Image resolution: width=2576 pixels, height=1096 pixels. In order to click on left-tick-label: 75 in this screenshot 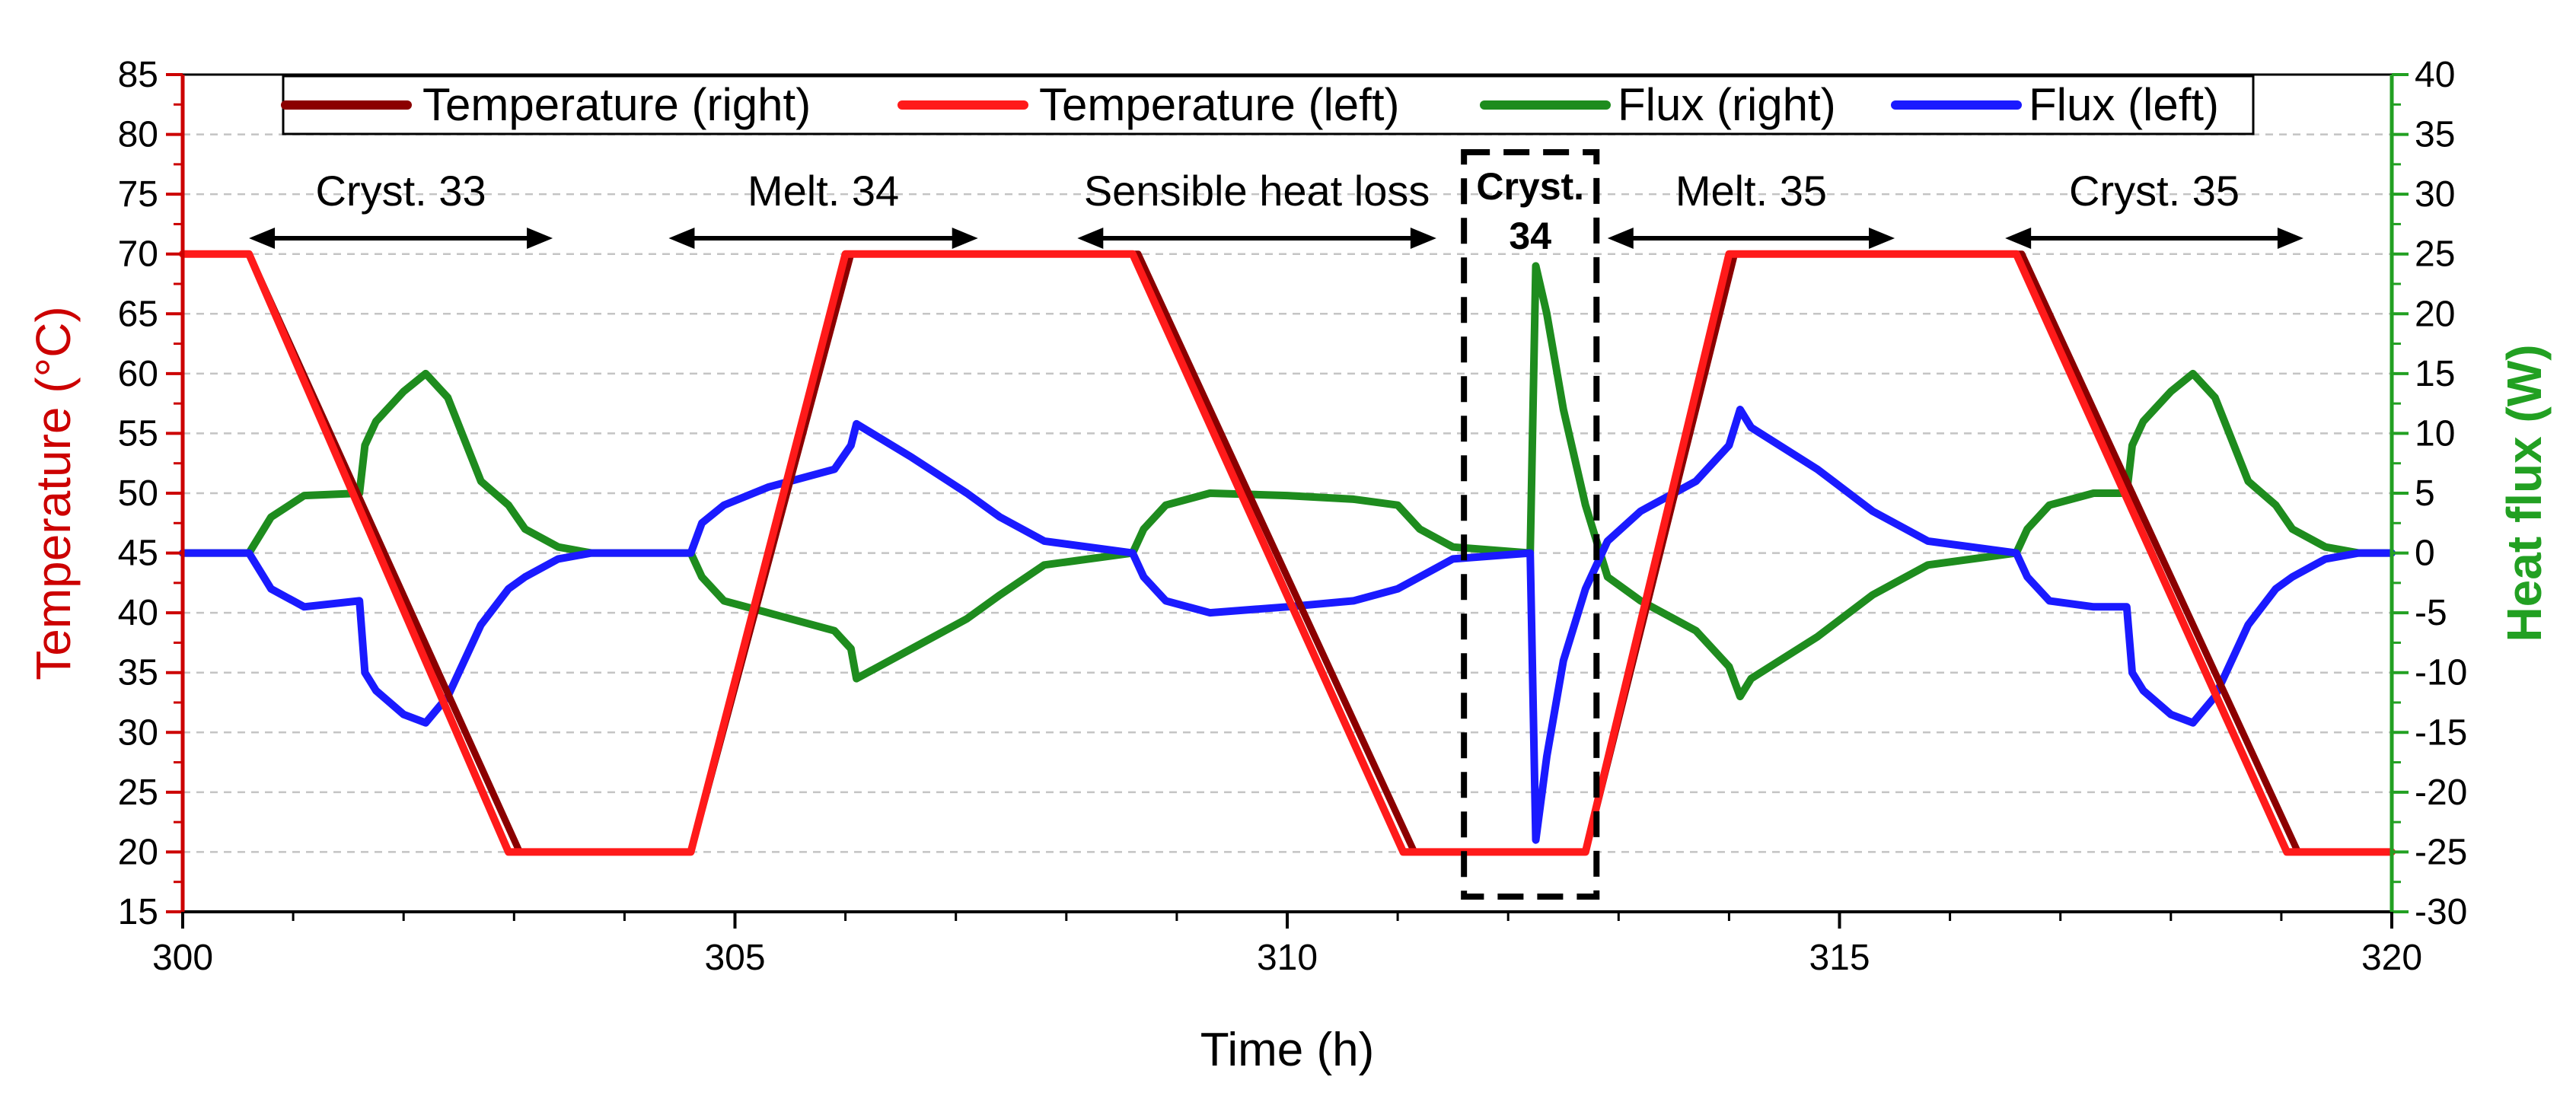, I will do `click(138, 194)`.